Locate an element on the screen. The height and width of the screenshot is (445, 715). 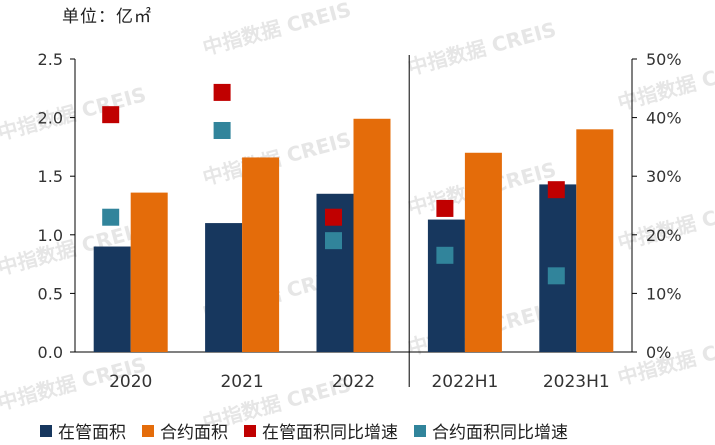
legend-label-contracted-area: 合约面积 is located at coordinates (194, 433).